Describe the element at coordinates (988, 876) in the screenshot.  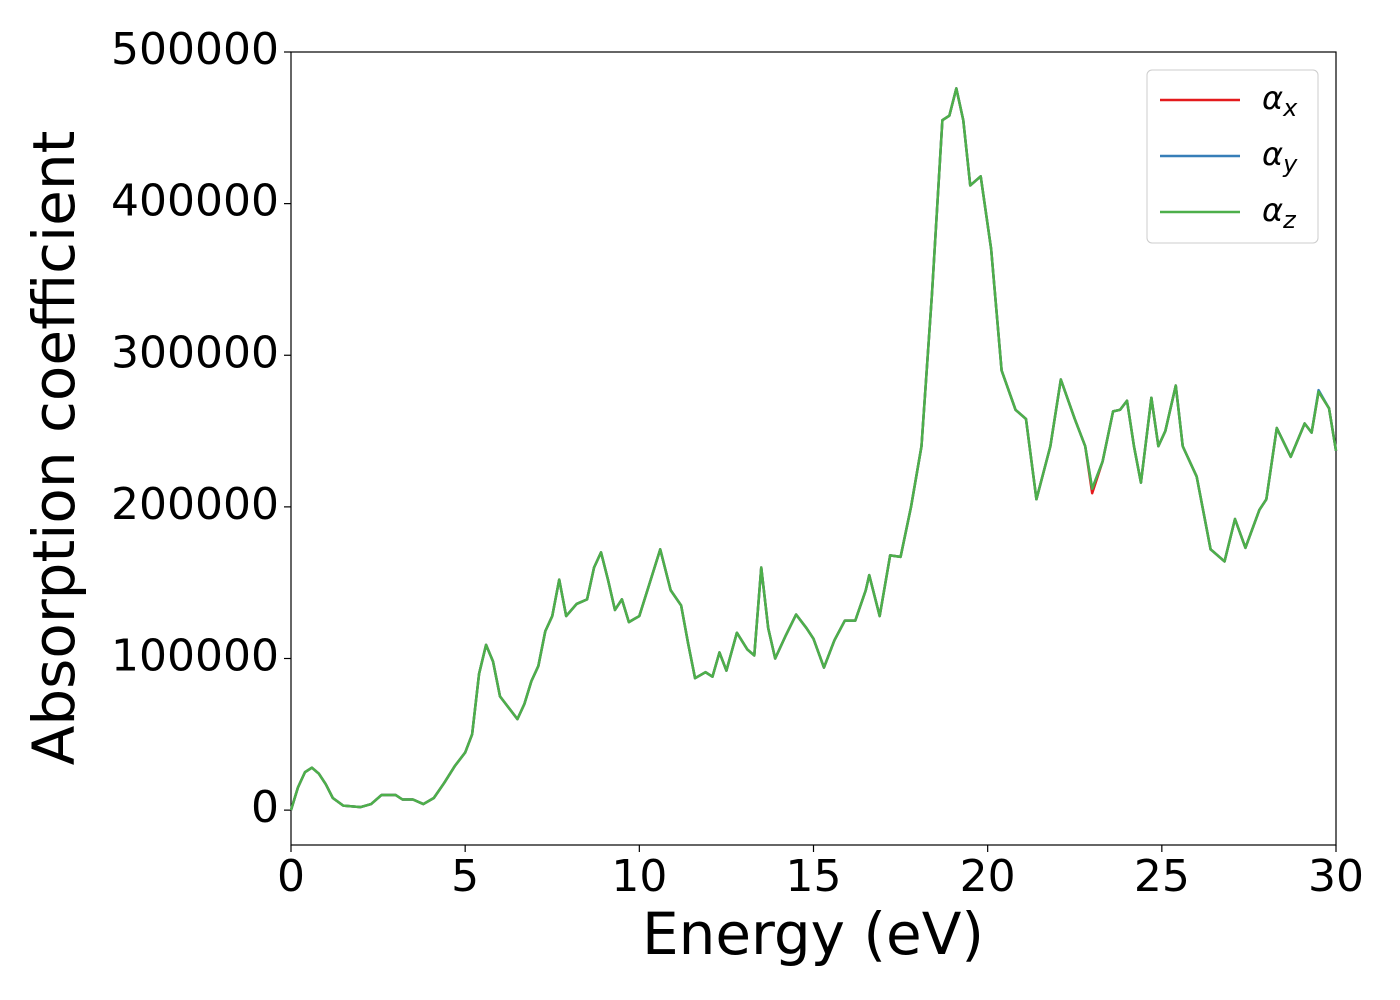
I see `x-tick-label: 20` at that location.